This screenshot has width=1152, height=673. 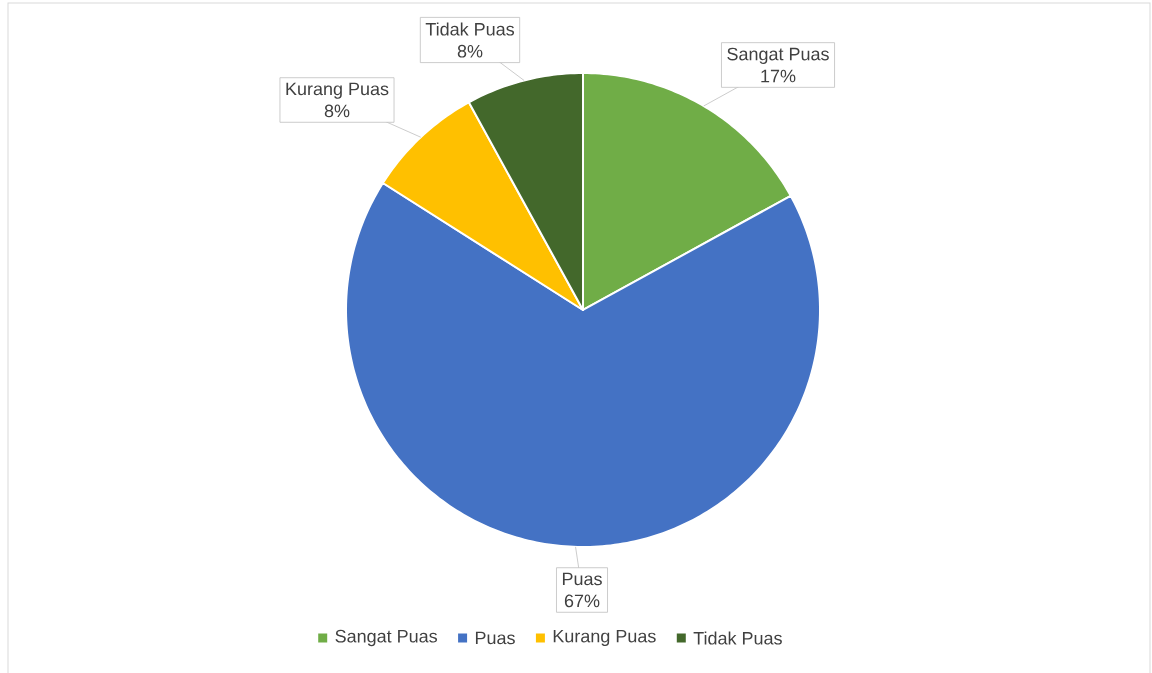 I want to click on legend-label: Sangat Puas, so click(x=386, y=638).